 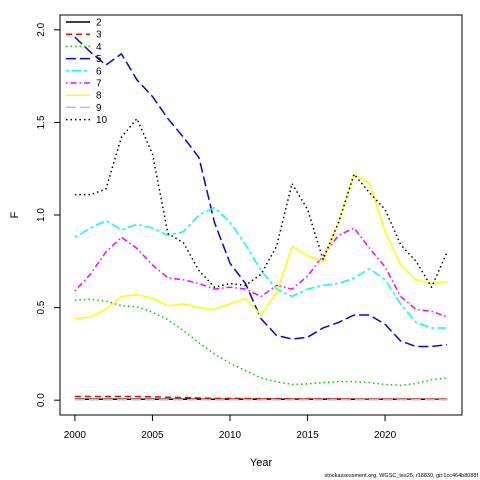 I want to click on x-tick-label: 2010, so click(x=230, y=435).